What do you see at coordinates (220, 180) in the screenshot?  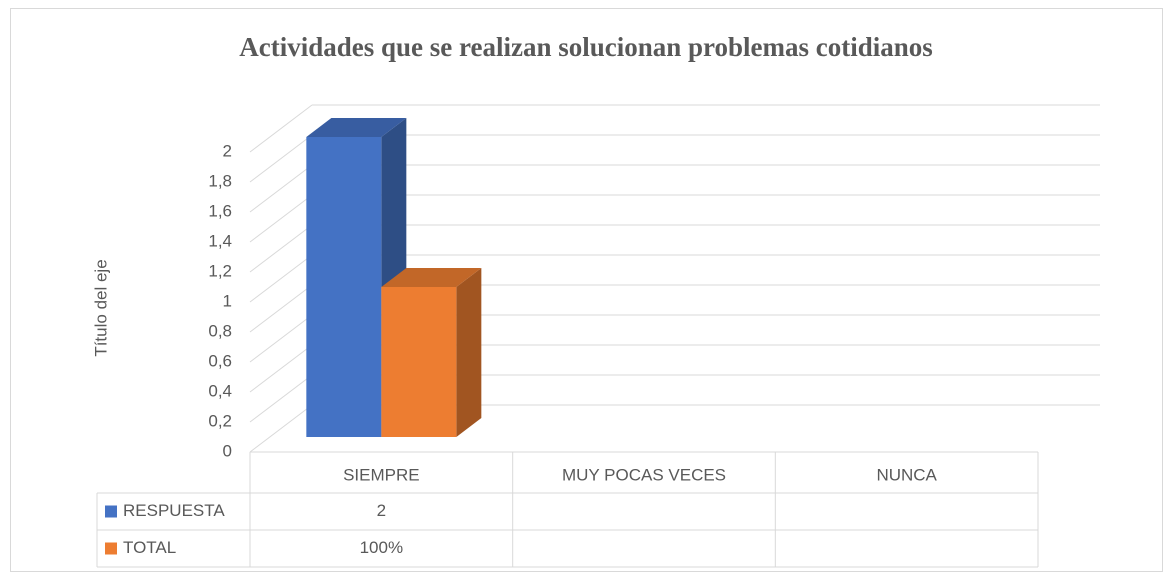 I see `y-tick-label: 1,8` at bounding box center [220, 180].